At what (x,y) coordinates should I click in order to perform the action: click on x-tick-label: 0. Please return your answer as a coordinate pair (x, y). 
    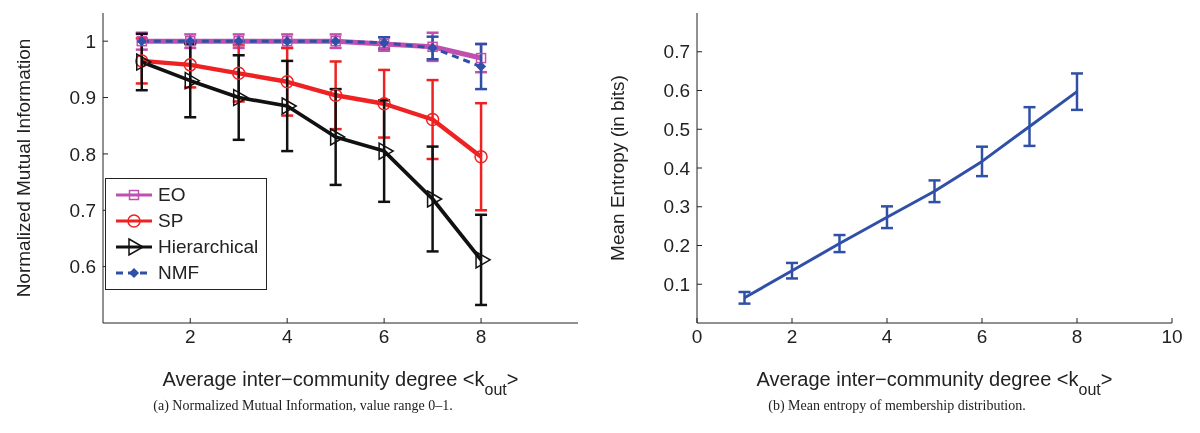
    Looking at the image, I should click on (697, 337).